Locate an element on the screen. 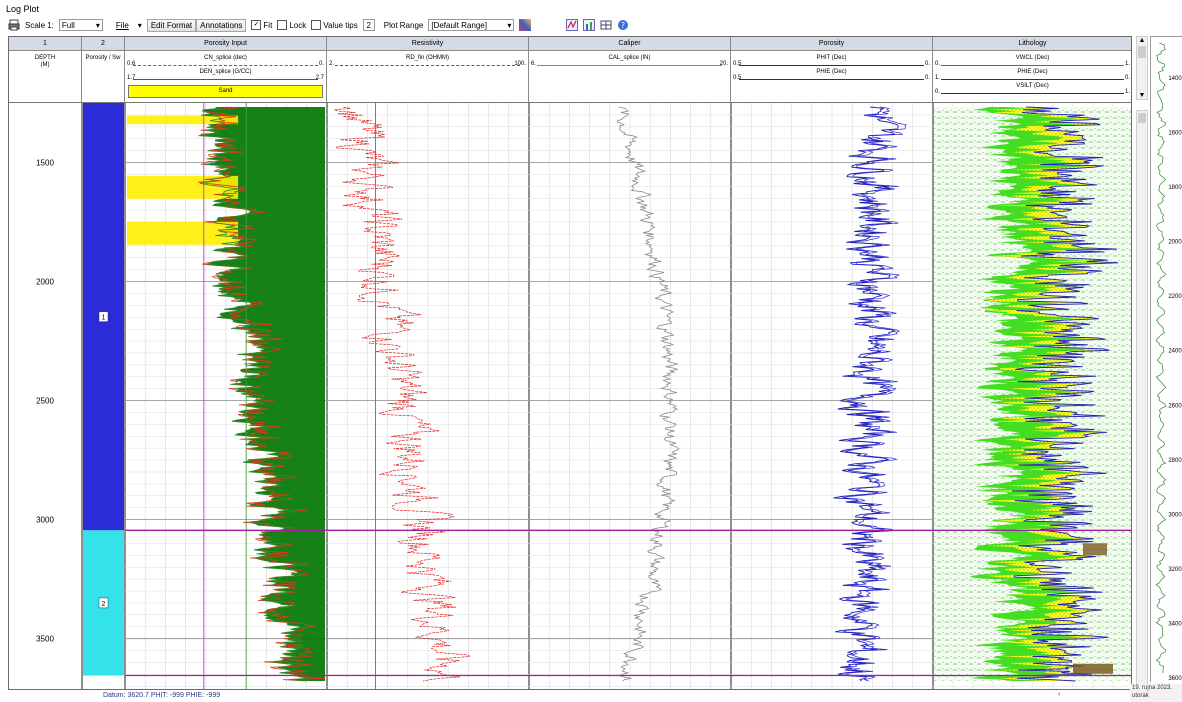  column-header-caliper: Caliper is located at coordinates (630, 44).